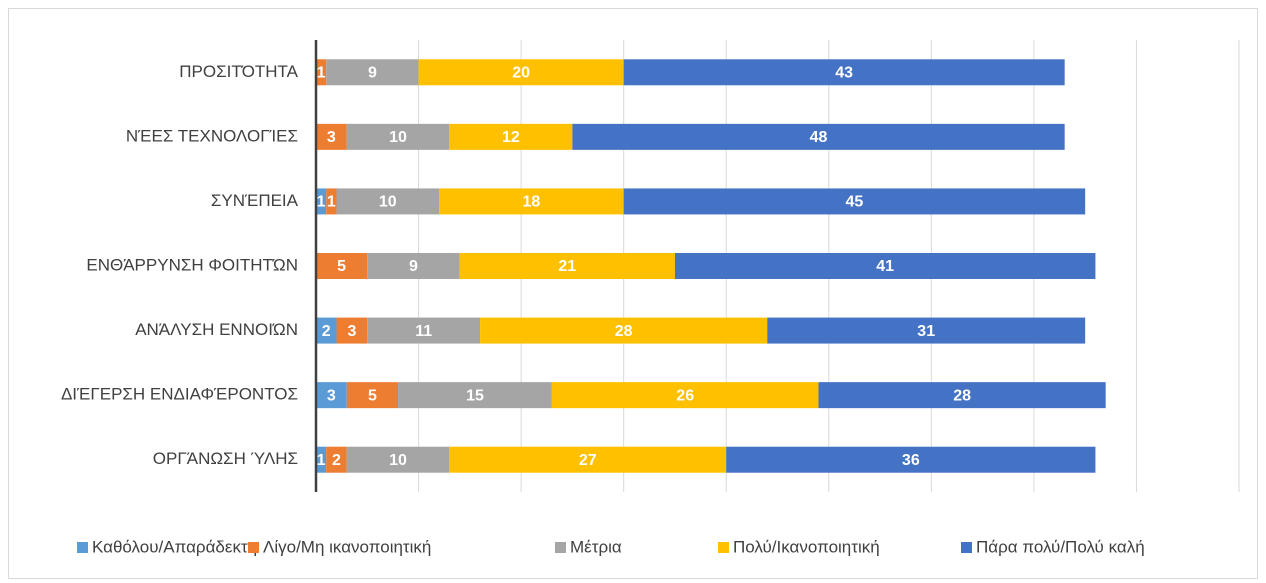 The height and width of the screenshot is (583, 1266). Describe the element at coordinates (225, 458) in the screenshot. I see `y-tick-label: ΟΡΓΆΝΩΣΗ ΎΛΗΣ` at that location.